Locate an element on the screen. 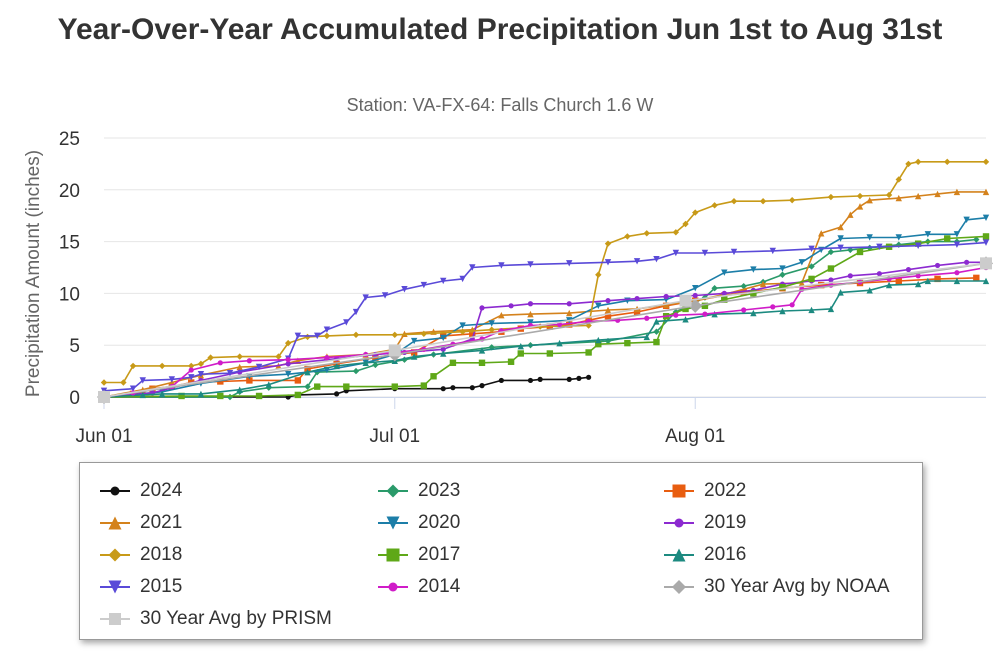 The image size is (1000, 666). legend-item: 2021 is located at coordinates (140, 523).